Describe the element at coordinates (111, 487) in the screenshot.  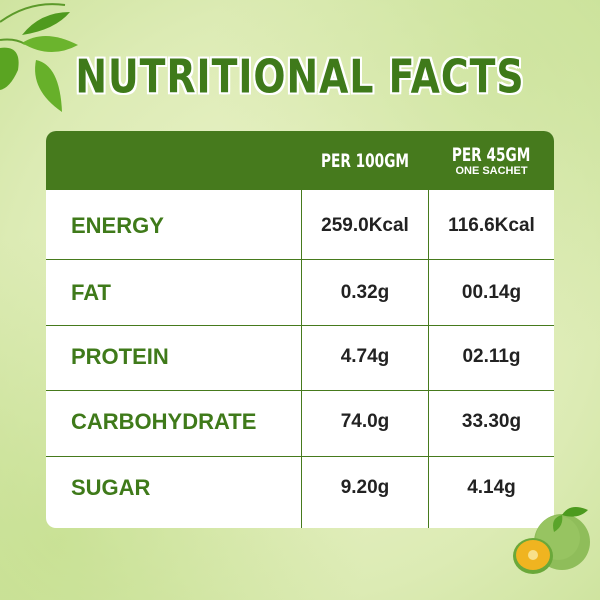
I see `nutrient-label: SUGAR` at that location.